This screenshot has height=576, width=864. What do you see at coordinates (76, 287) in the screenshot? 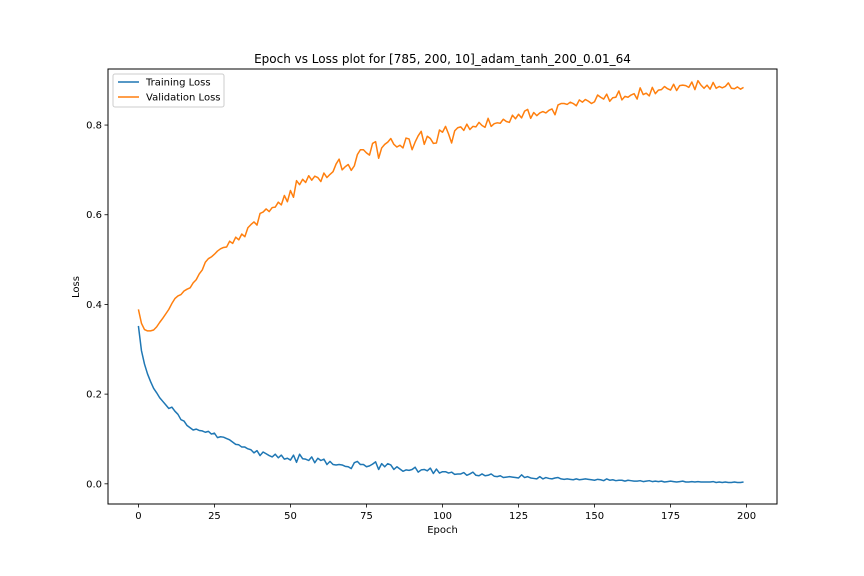
I see `y-axis-title: Loss` at bounding box center [76, 287].